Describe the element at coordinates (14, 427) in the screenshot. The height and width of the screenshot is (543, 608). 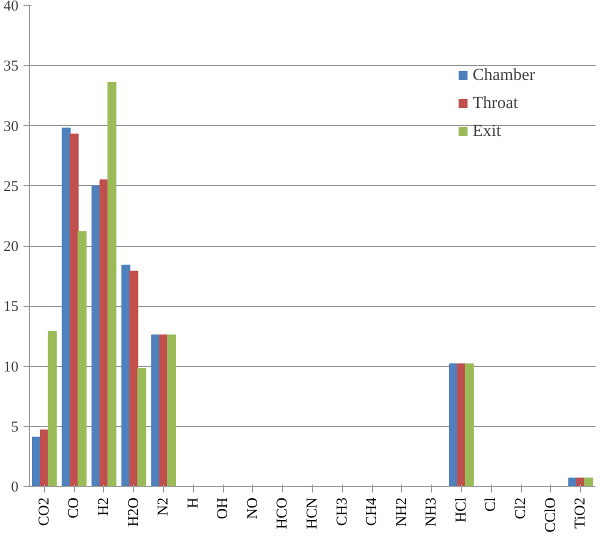
I see `y-tick-label: 5` at that location.